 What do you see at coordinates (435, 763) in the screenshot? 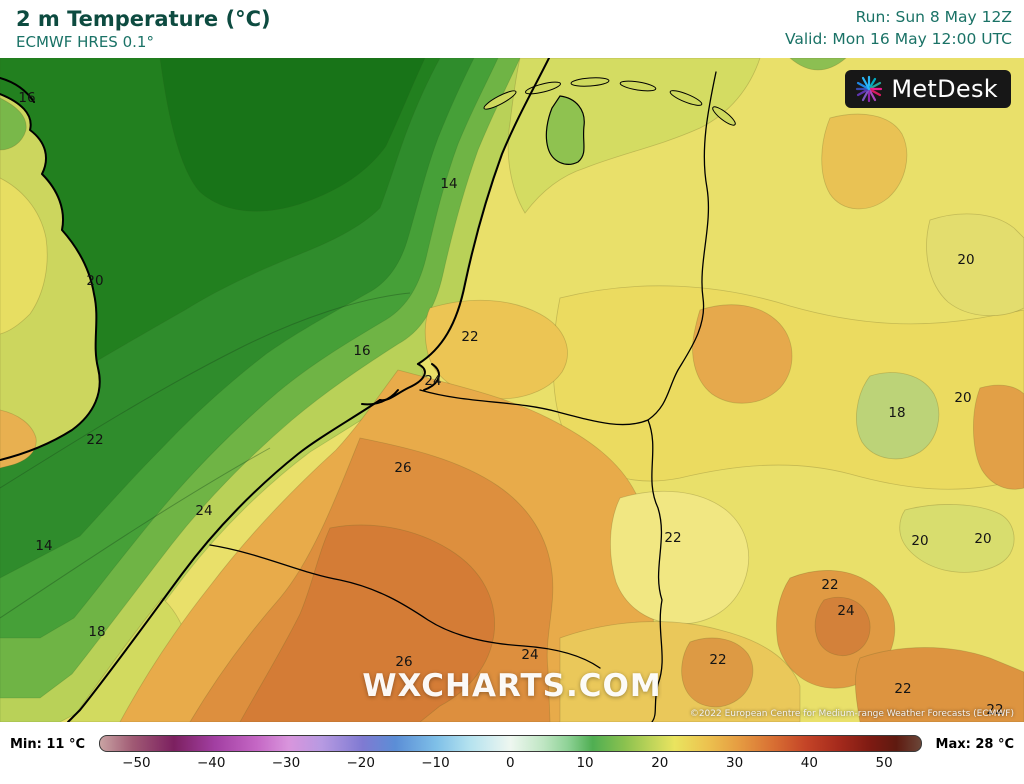
I see `colorbar-tick: −10` at bounding box center [435, 763].